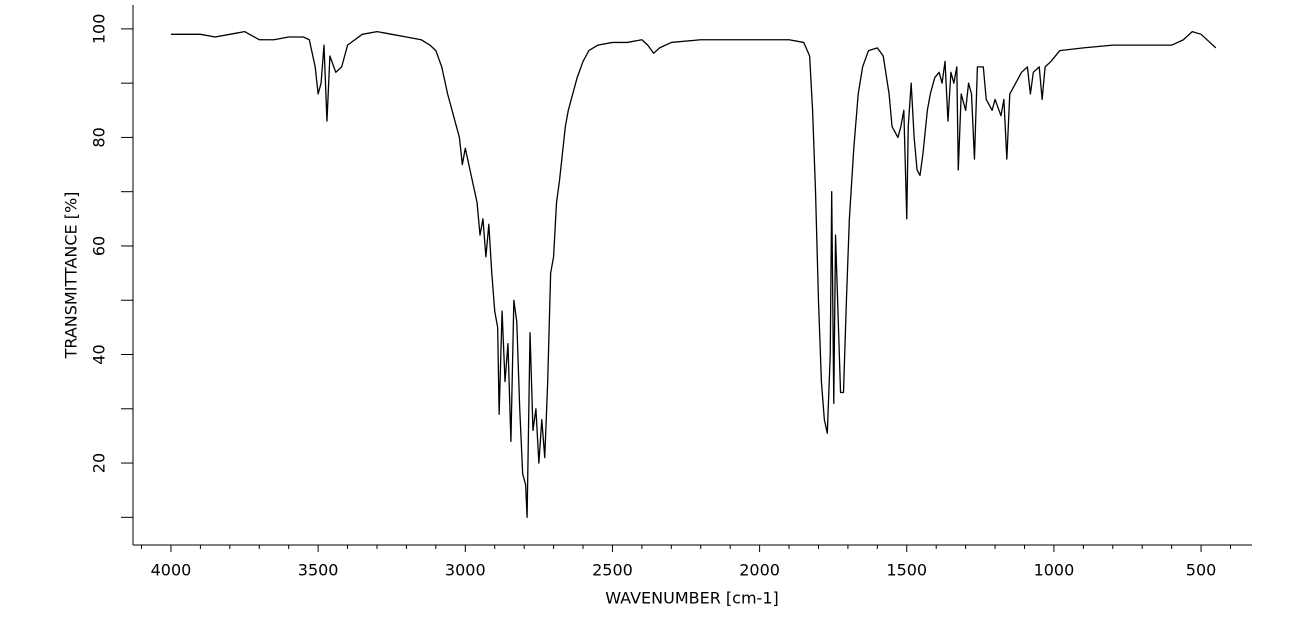 This screenshot has width=1294, height=620. I want to click on y-axis-title: TRANSMITTANCE [%], so click(71, 276).